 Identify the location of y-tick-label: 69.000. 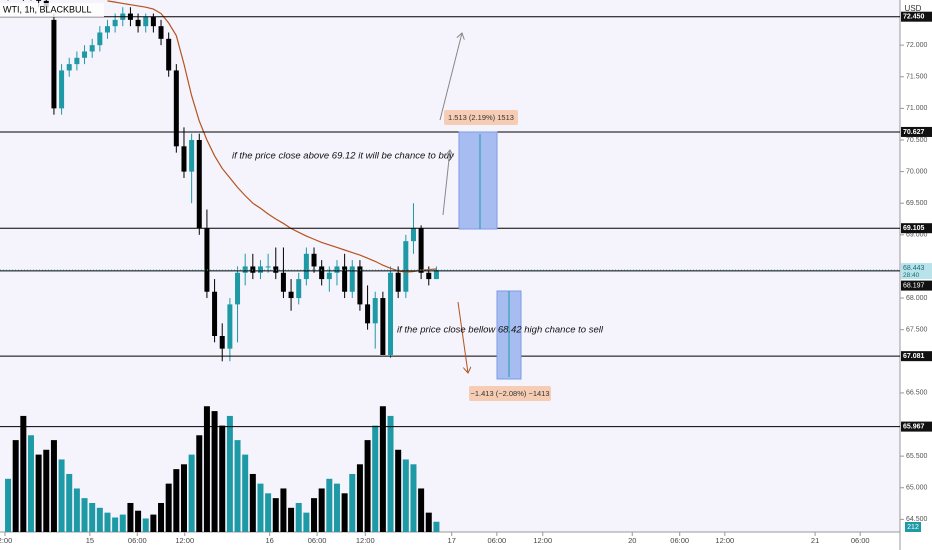
(917, 235).